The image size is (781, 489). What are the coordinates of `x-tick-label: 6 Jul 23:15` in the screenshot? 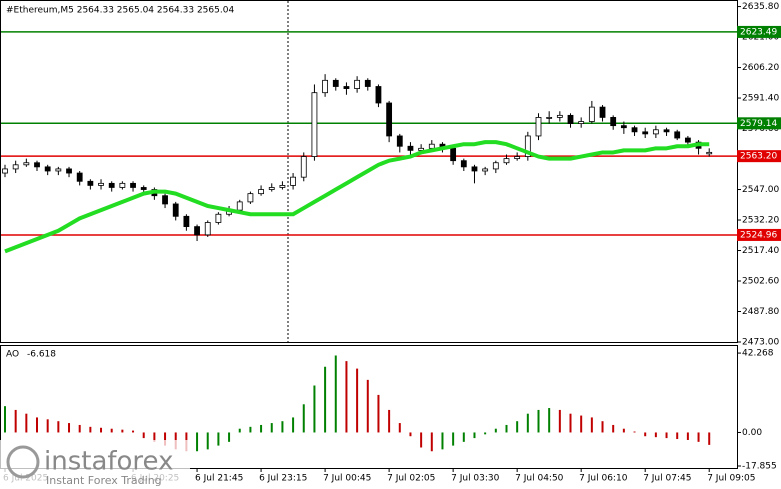 It's located at (283, 479).